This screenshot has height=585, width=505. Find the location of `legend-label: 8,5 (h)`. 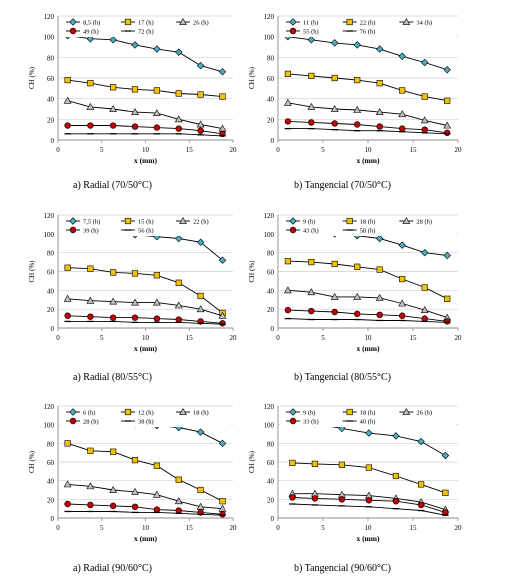

legend-label: 8,5 (h) is located at coordinates (91, 23).